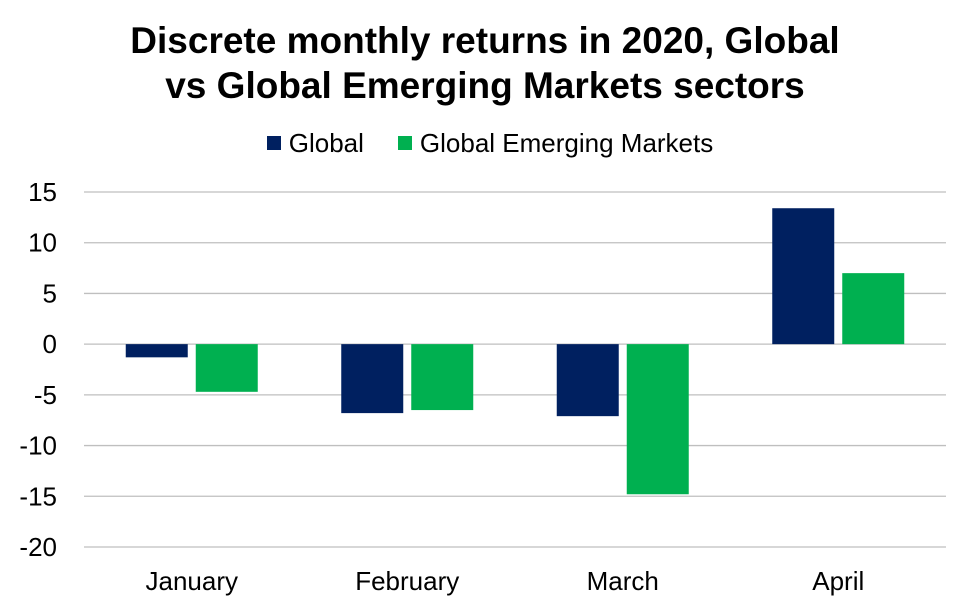 Image resolution: width=970 pixels, height=611 pixels. Describe the element at coordinates (42, 243) in the screenshot. I see `y-tick-label: 10` at that location.